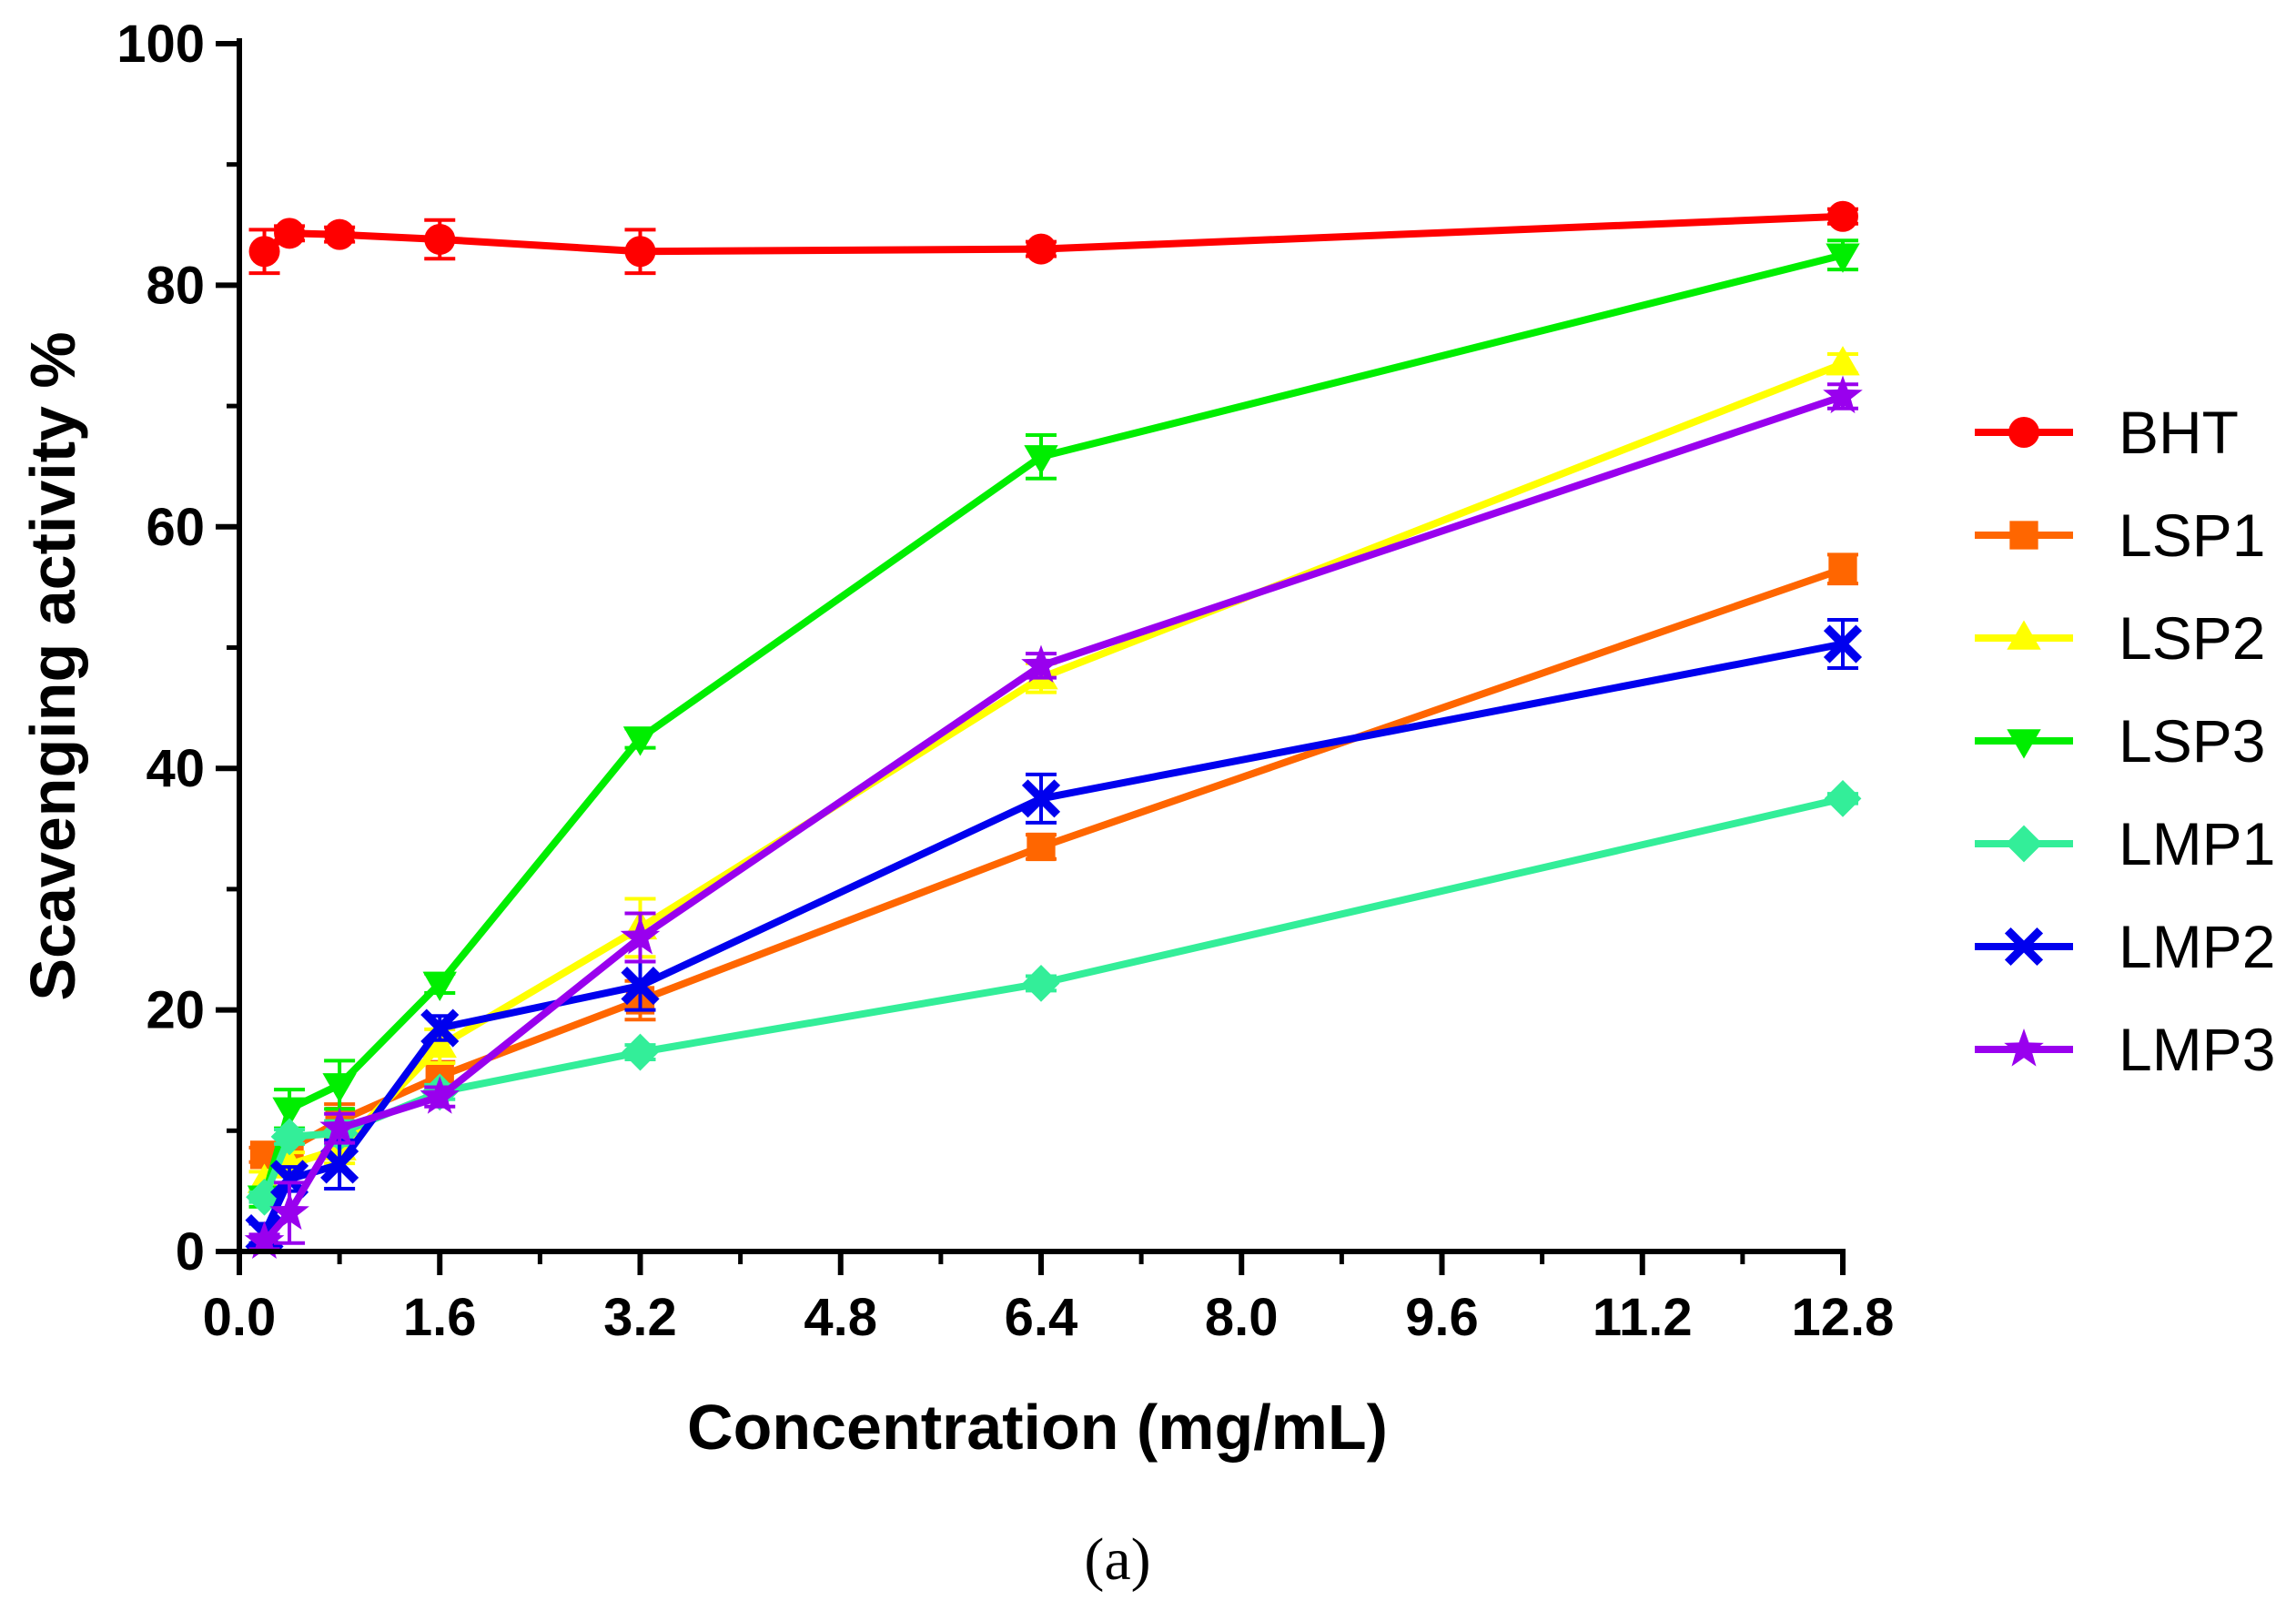 Image resolution: width=2296 pixels, height=1611 pixels. I want to click on x-tick-label: 0.0, so click(240, 1317).